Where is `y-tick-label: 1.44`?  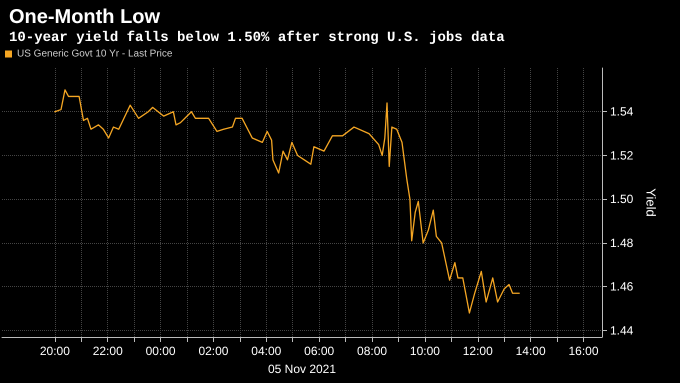
y-tick-label: 1.44 is located at coordinates (622, 330).